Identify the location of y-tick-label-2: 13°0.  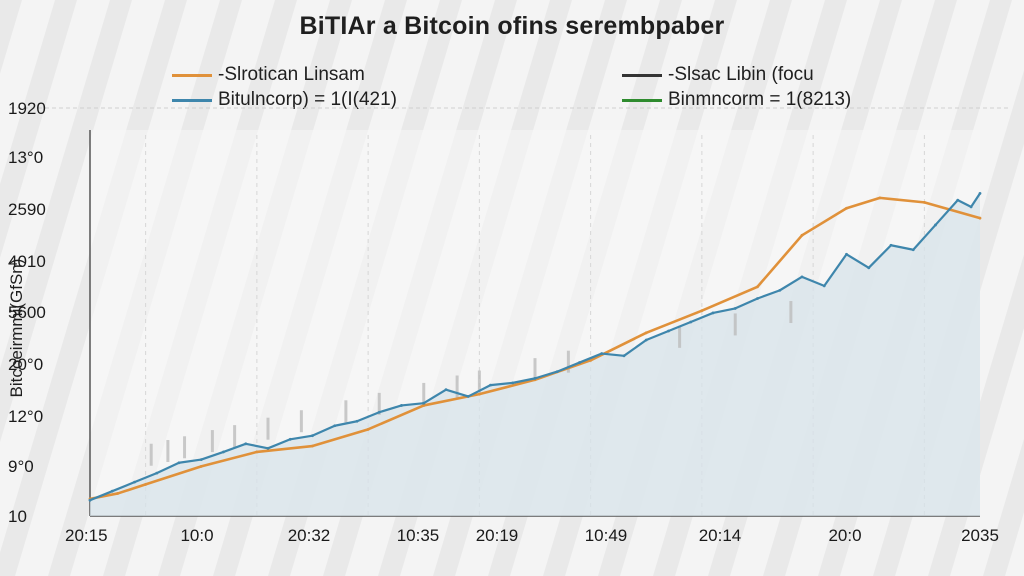
(25, 157).